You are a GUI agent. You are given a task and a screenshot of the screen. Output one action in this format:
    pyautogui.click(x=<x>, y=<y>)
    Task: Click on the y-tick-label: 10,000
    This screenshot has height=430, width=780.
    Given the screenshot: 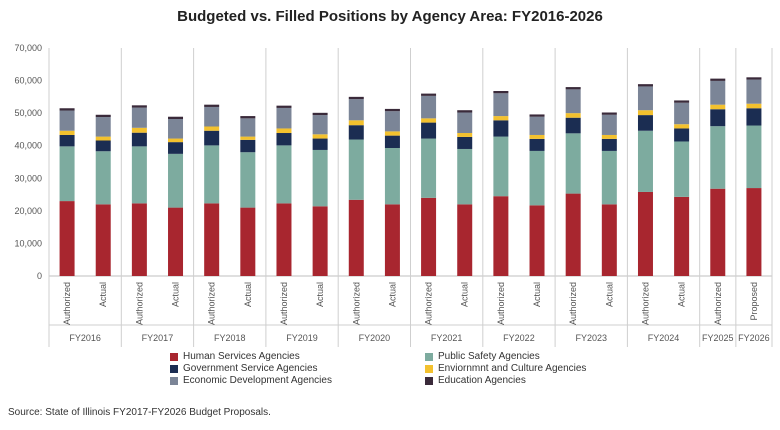 What is the action you would take?
    pyautogui.click(x=28, y=243)
    